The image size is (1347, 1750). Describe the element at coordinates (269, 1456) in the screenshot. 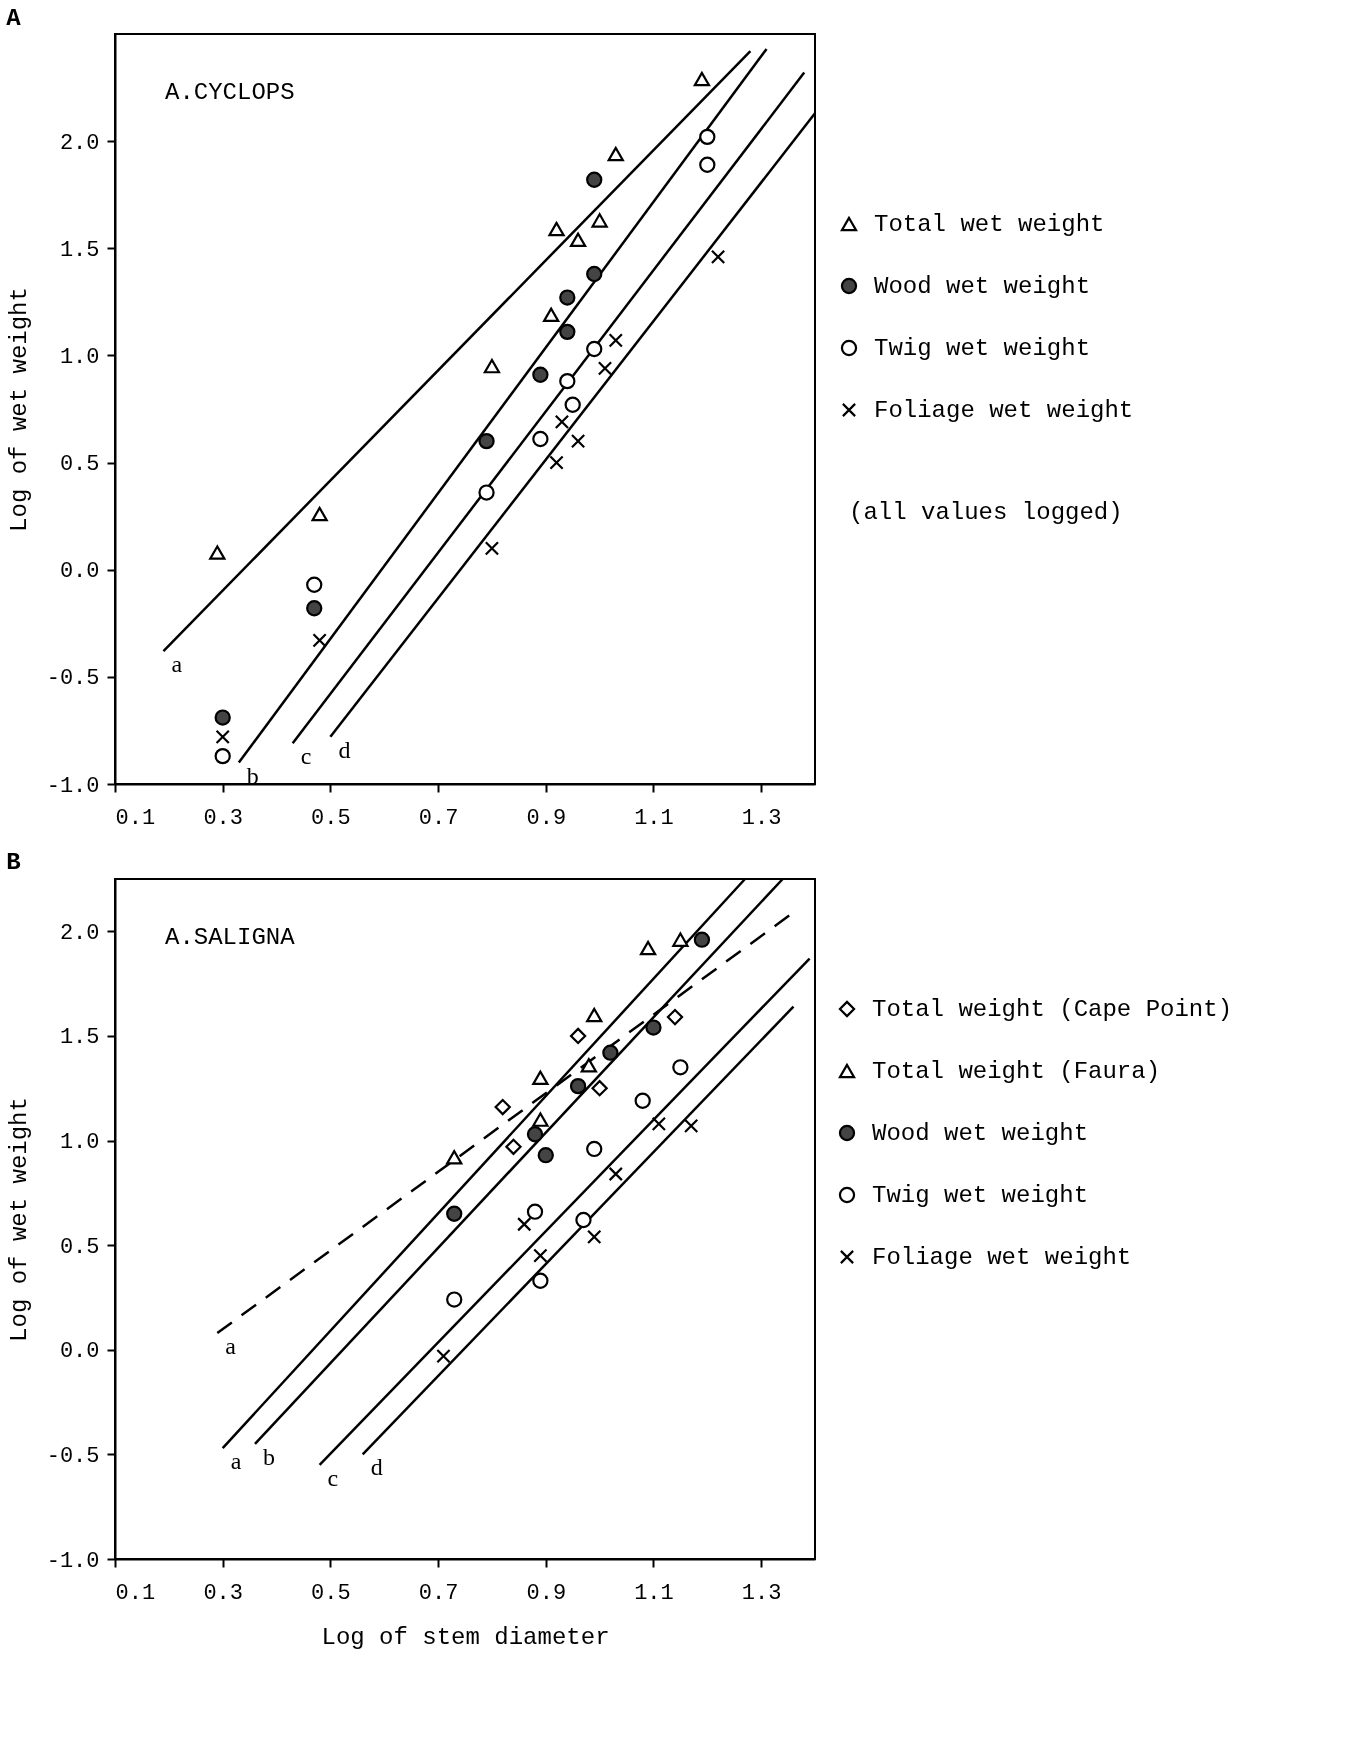

I see `series-label: b` at that location.